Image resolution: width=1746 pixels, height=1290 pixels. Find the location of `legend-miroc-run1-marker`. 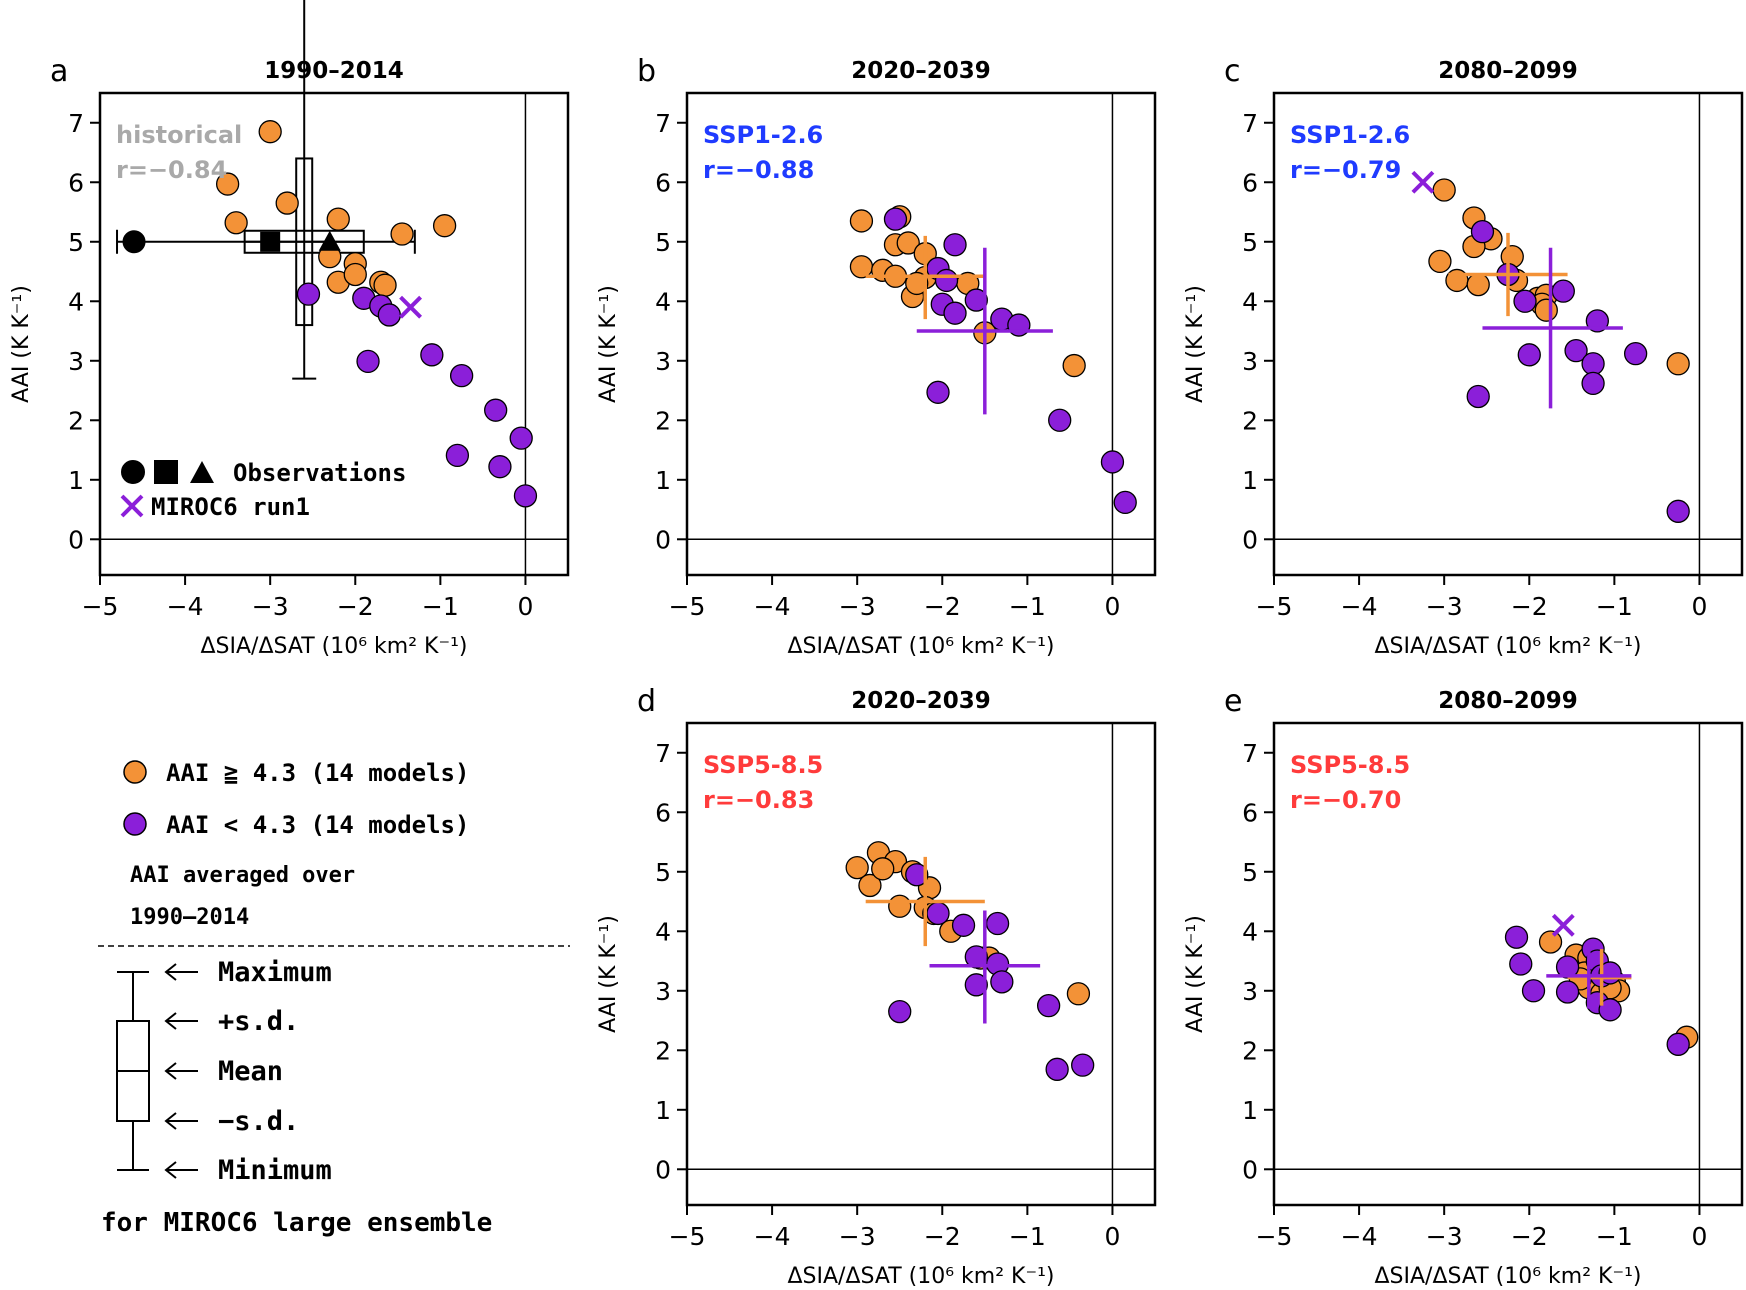

legend-miroc-run1-marker is located at coordinates (132, 506).